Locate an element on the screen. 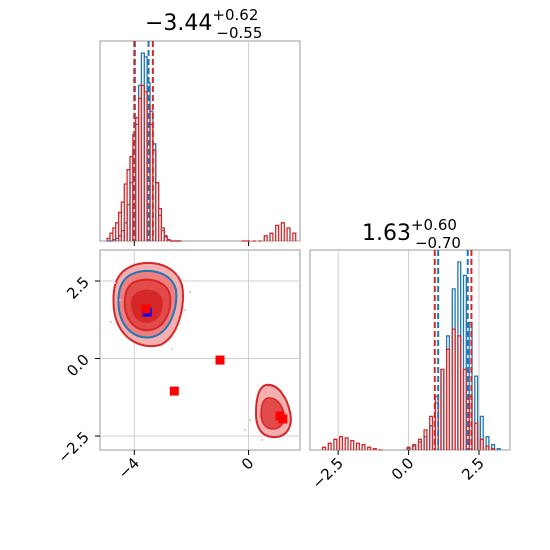 The height and width of the screenshot is (550, 550). joint-contours is located at coordinates (202, 350).